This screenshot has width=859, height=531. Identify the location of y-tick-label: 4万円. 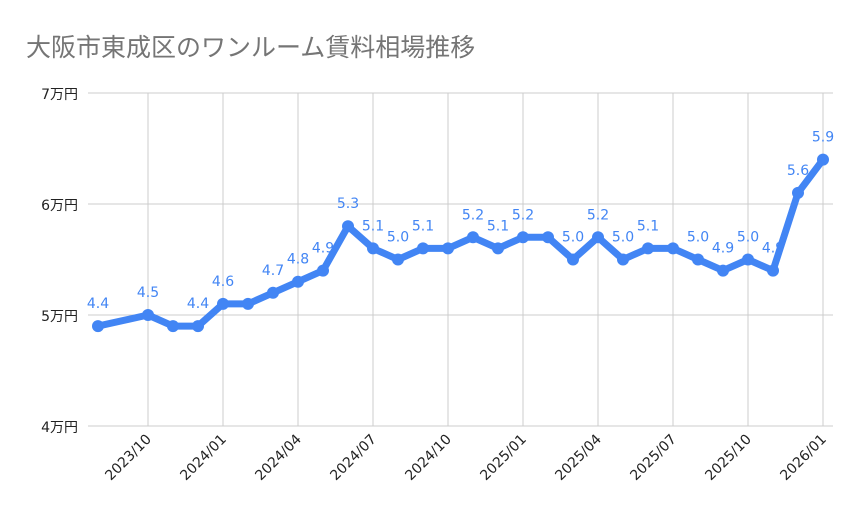
(59, 428).